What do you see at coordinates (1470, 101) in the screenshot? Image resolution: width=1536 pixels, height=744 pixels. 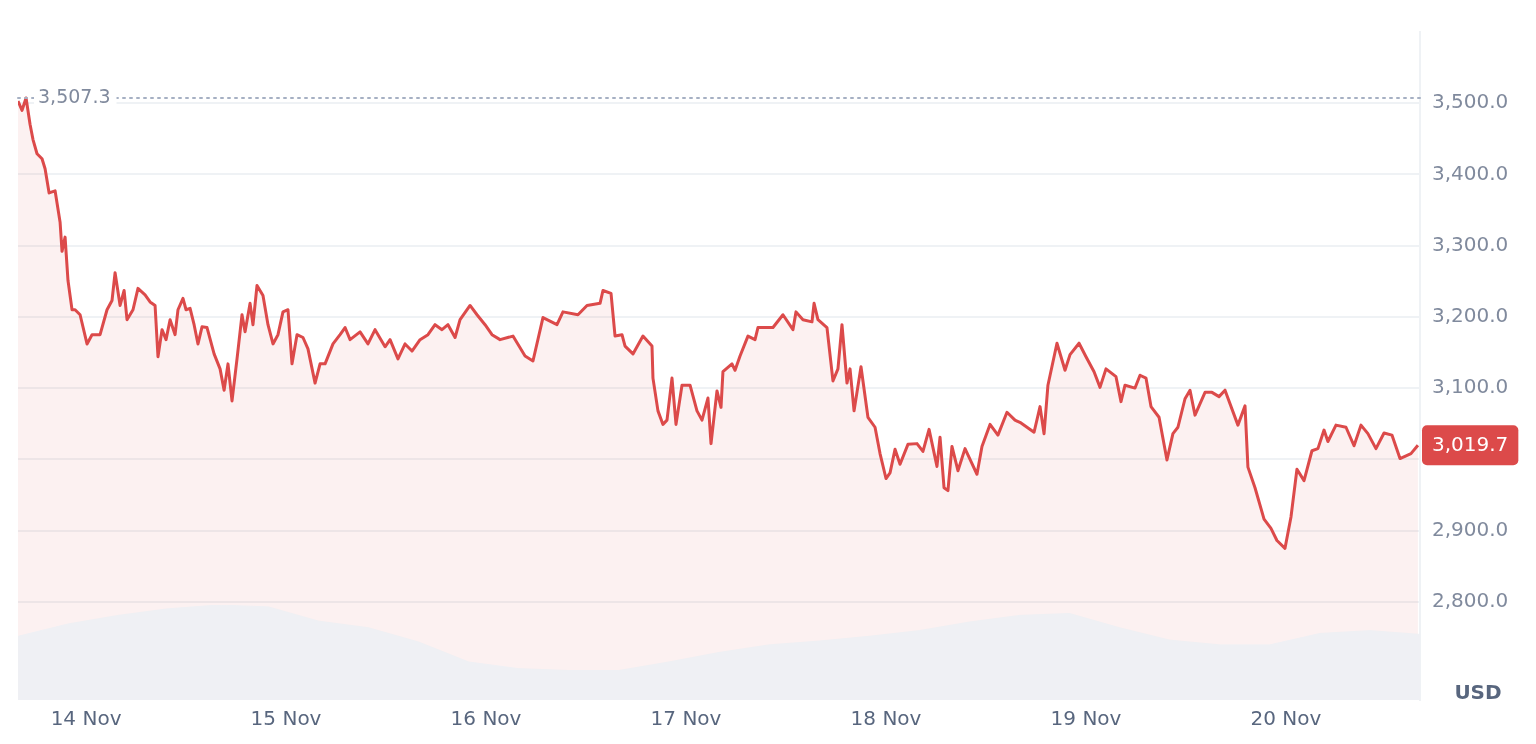 I see `y-tick-label: 3,500.0` at bounding box center [1470, 101].